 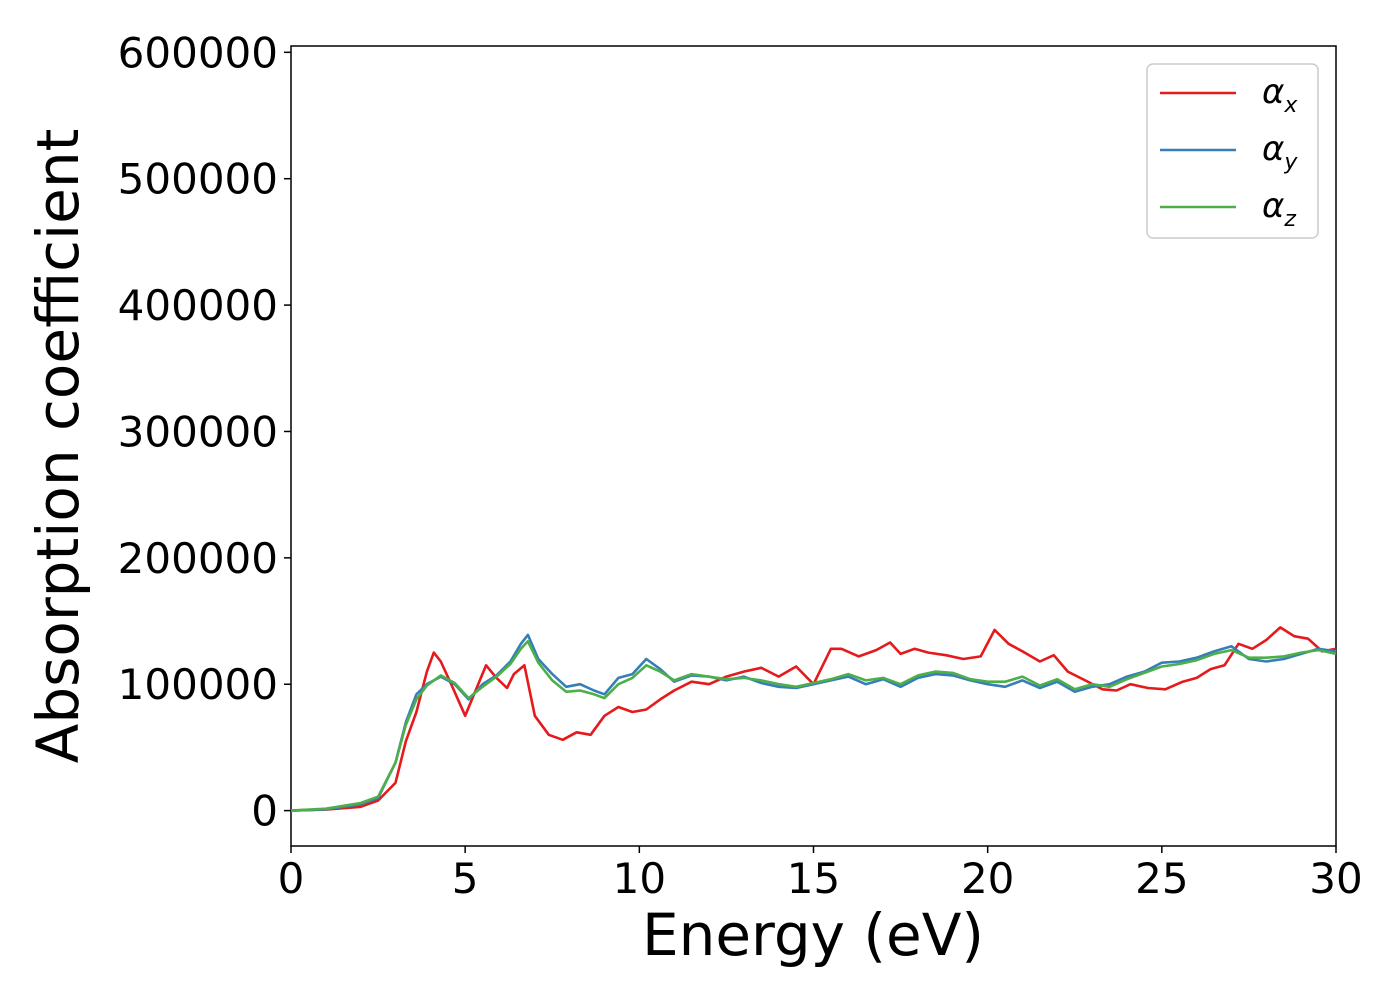 I want to click on y-axis-label: Absorption coefficient, so click(x=58, y=446).